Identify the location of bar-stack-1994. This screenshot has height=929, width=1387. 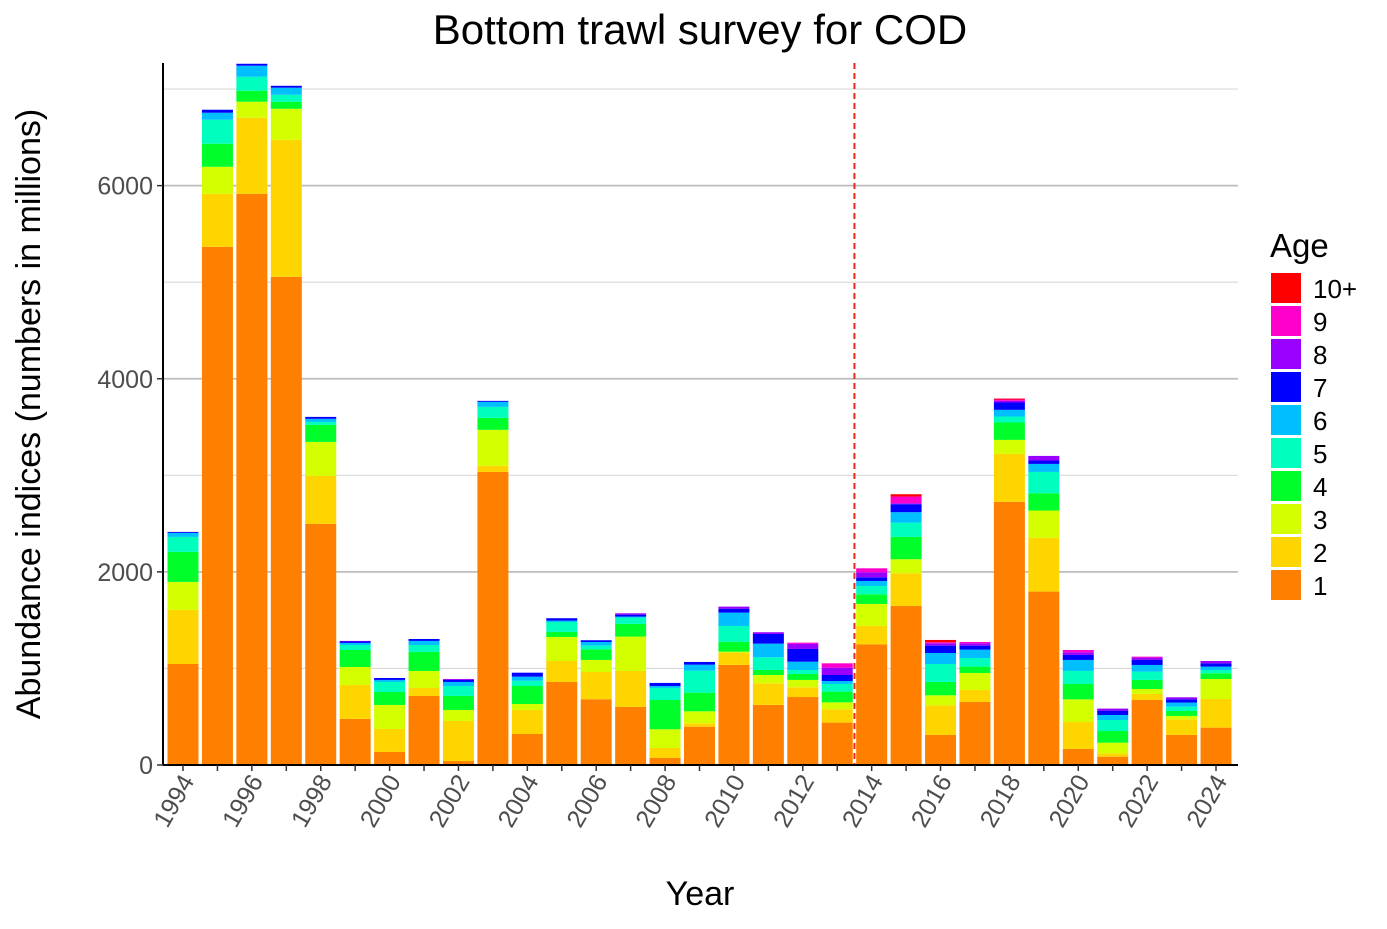
(183, 648).